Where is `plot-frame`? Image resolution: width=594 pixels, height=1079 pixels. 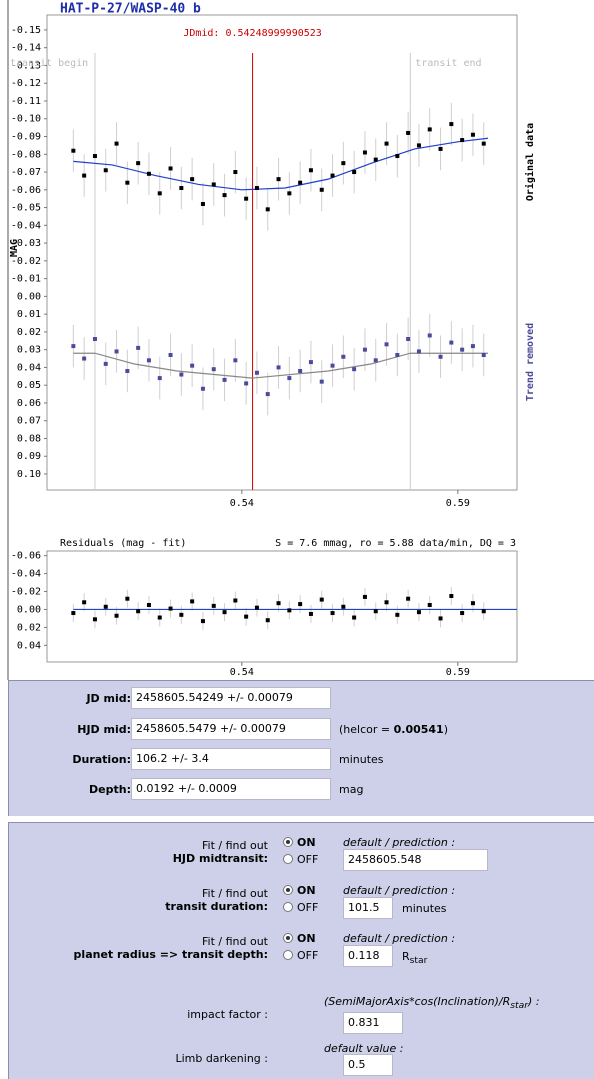 plot-frame is located at coordinates (282, 606).